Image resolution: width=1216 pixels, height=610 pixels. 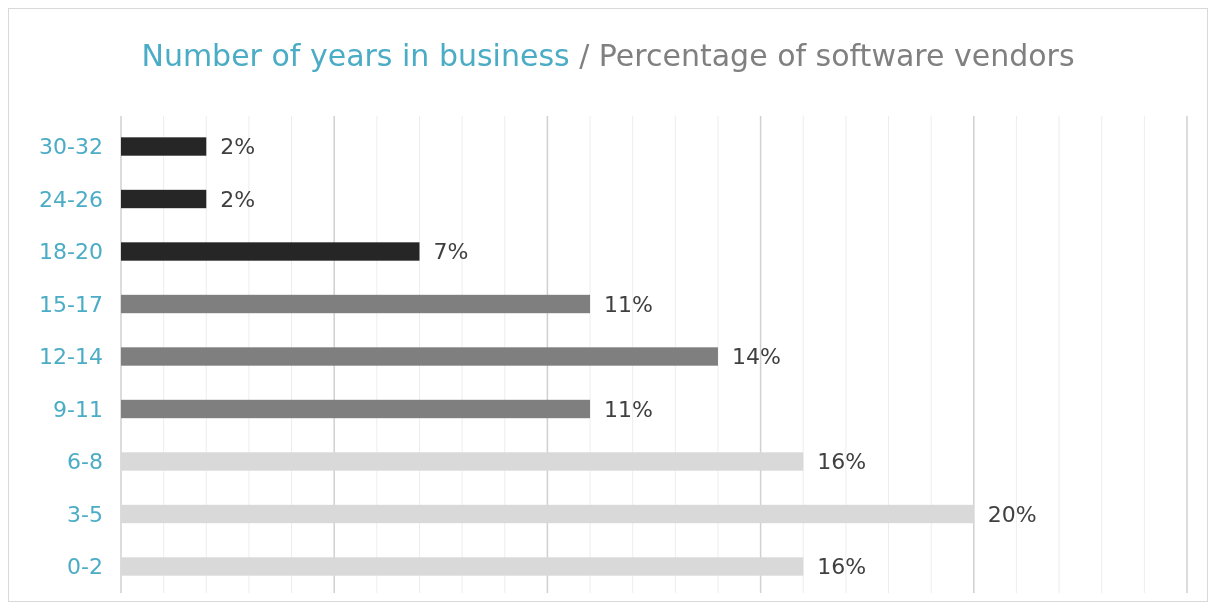 What do you see at coordinates (85, 514) in the screenshot?
I see `y-tick-label: 3-5` at bounding box center [85, 514].